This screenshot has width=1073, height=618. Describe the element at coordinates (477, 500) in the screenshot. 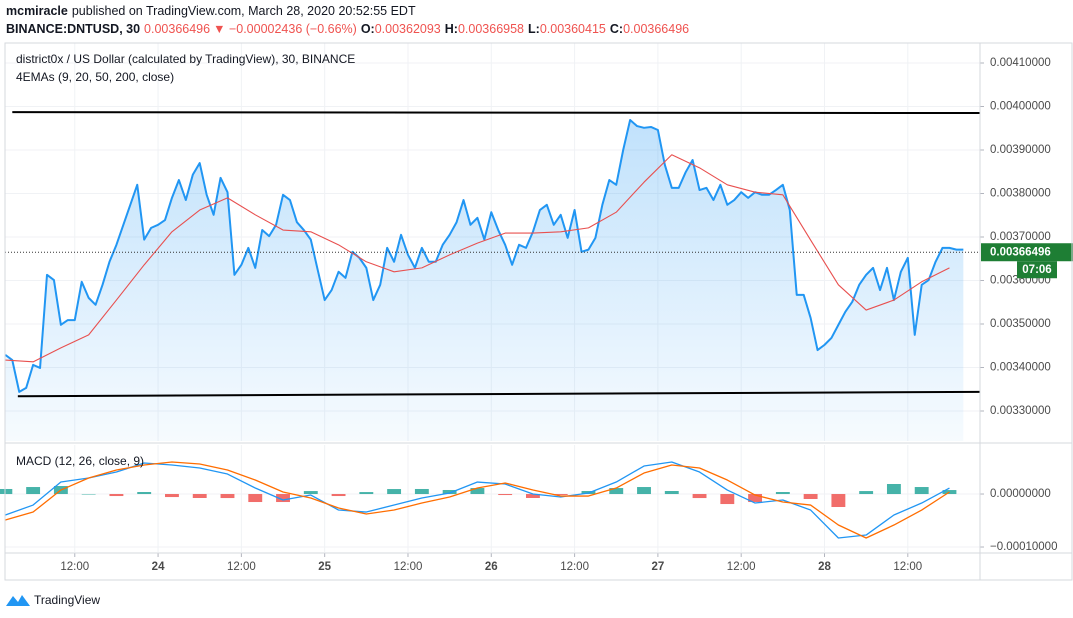

I see `macd-line` at that location.